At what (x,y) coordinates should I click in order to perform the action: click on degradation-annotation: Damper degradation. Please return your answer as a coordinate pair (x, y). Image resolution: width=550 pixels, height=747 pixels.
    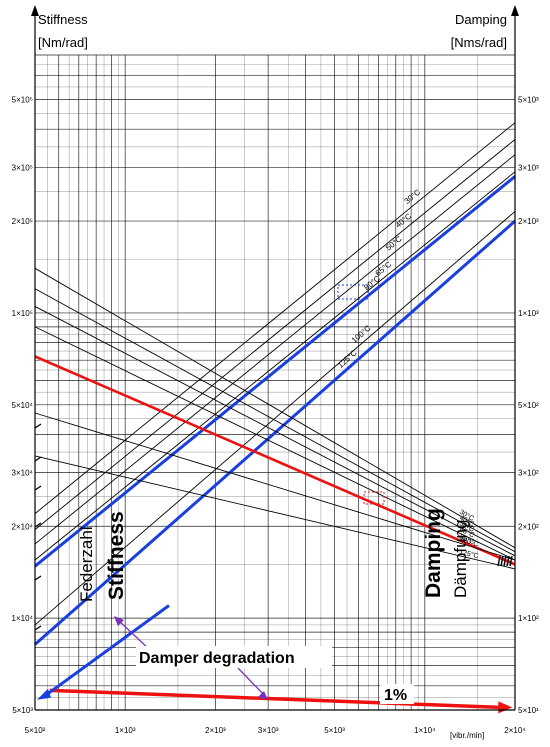
    Looking at the image, I should click on (217, 658).